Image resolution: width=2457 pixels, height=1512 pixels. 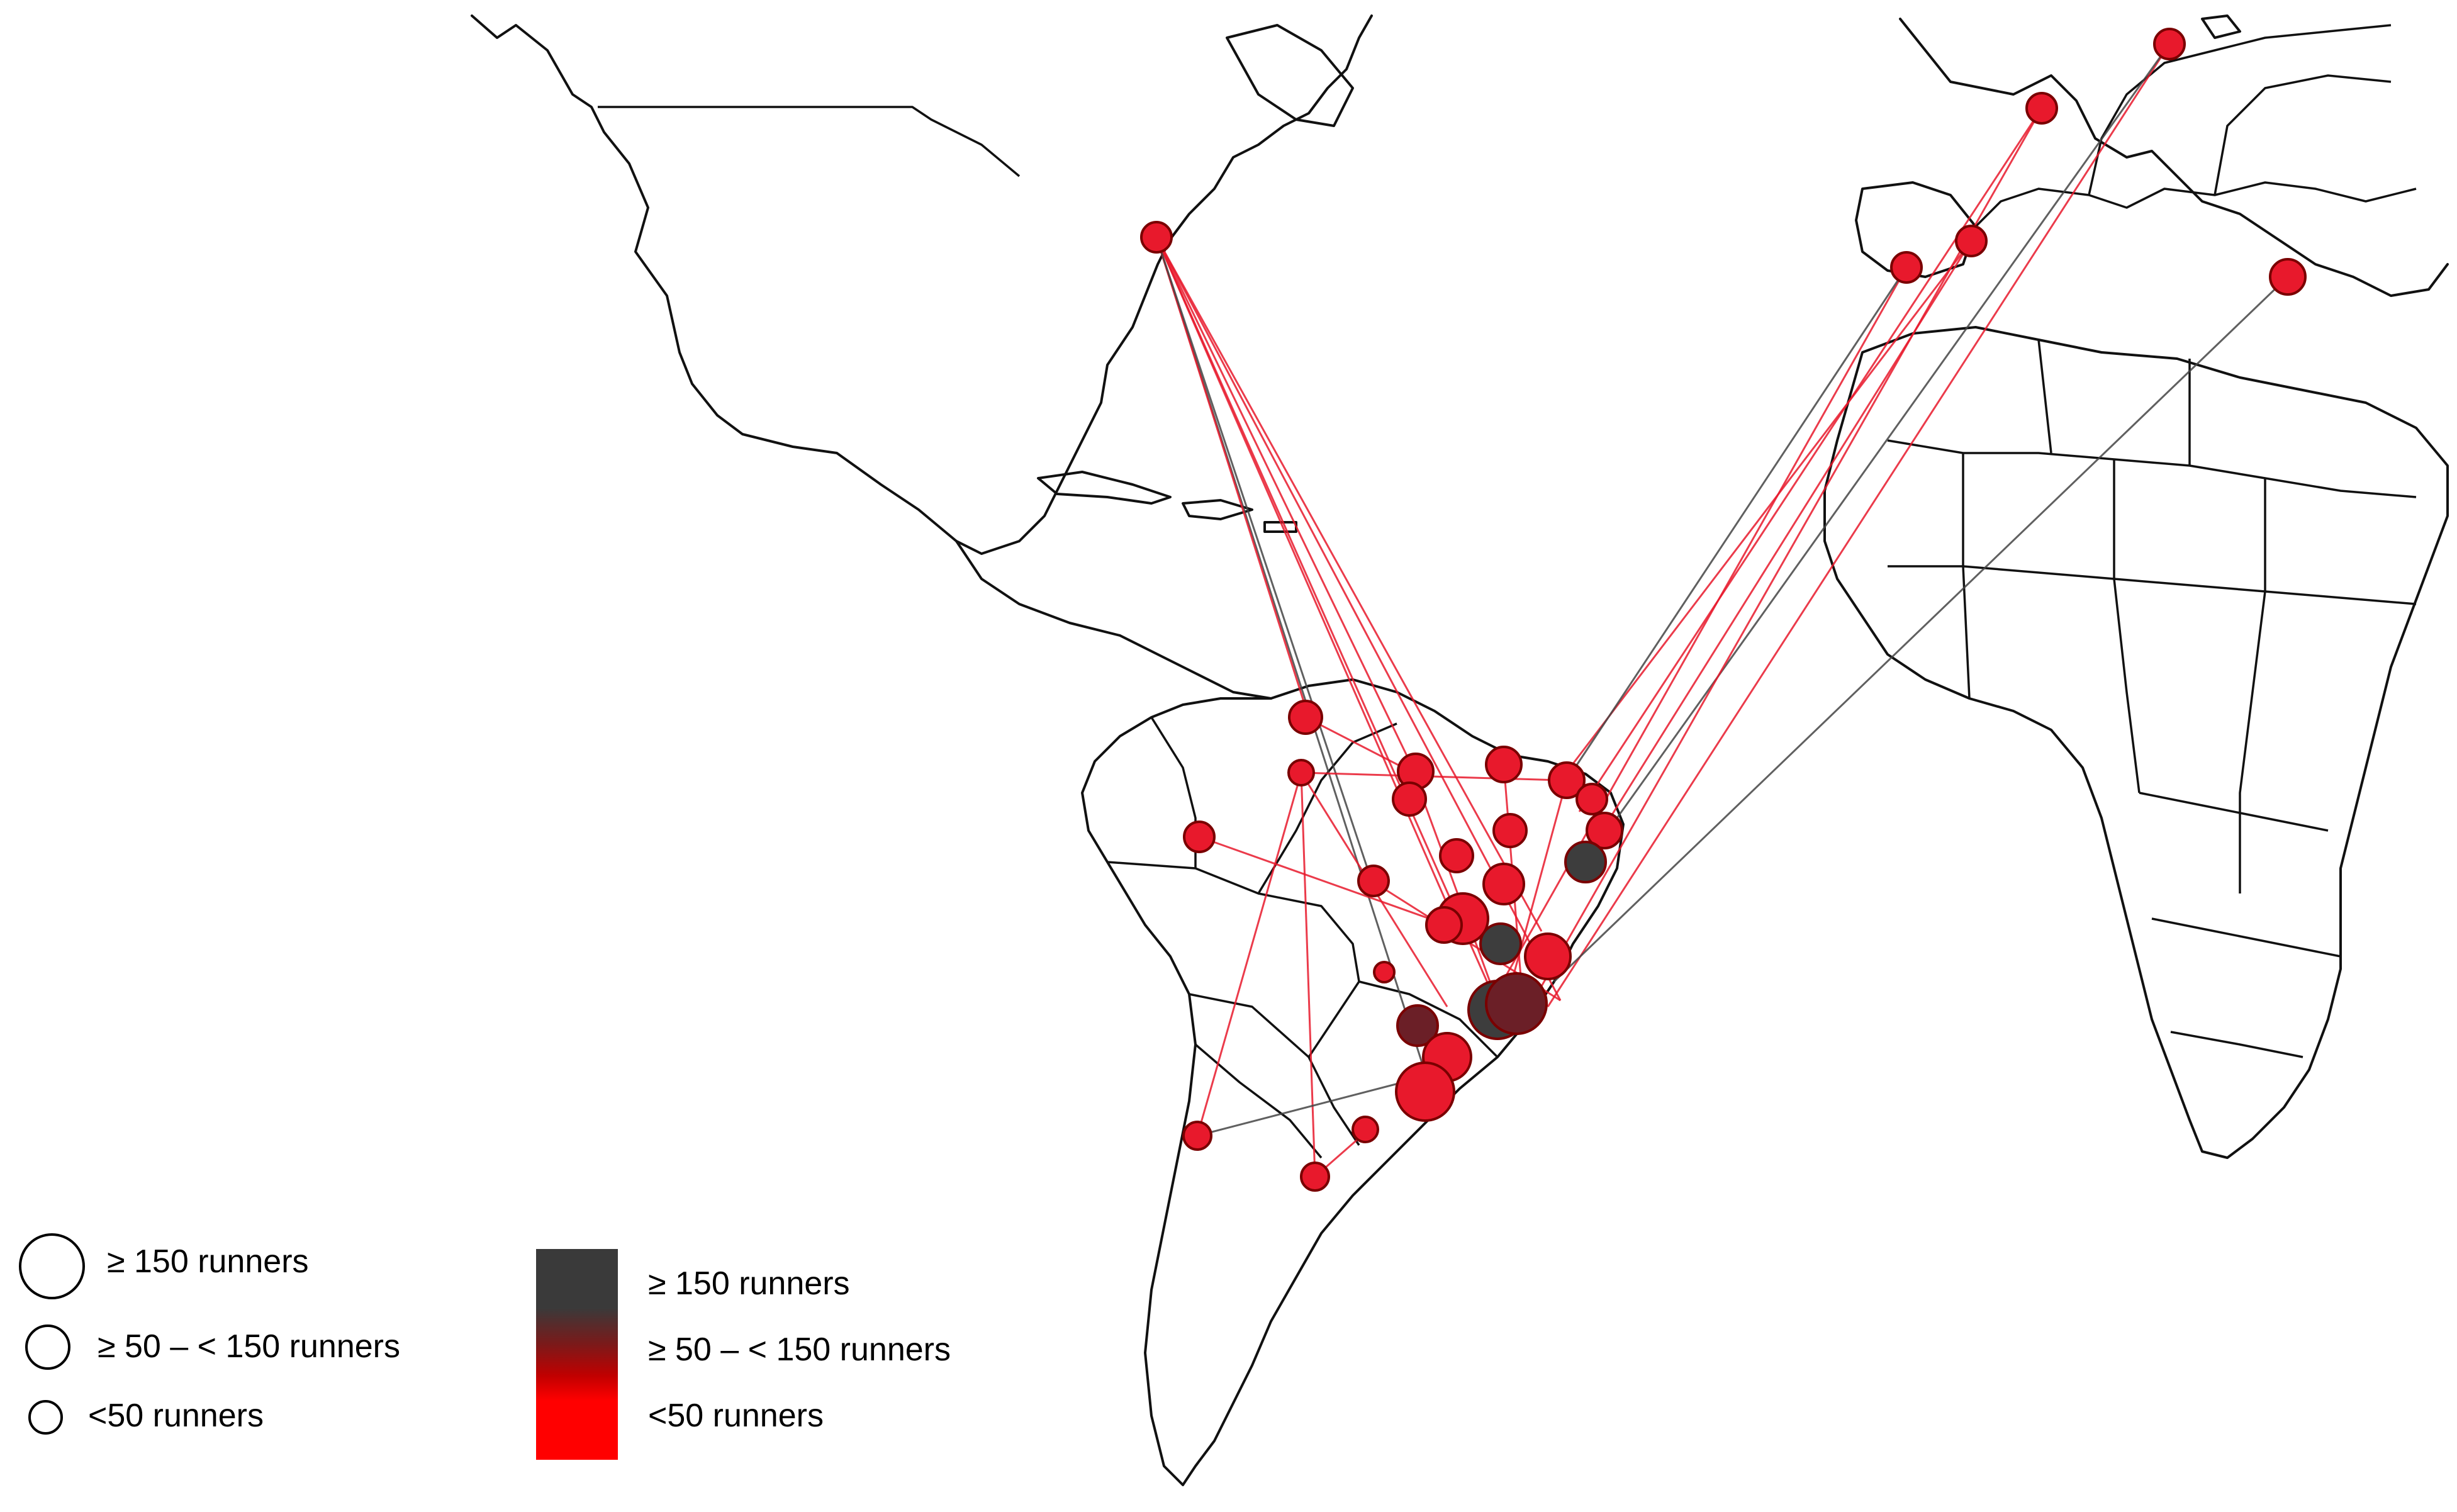 I want to click on legend-size-large-label: ≥ 150 runners, so click(x=208, y=1261).